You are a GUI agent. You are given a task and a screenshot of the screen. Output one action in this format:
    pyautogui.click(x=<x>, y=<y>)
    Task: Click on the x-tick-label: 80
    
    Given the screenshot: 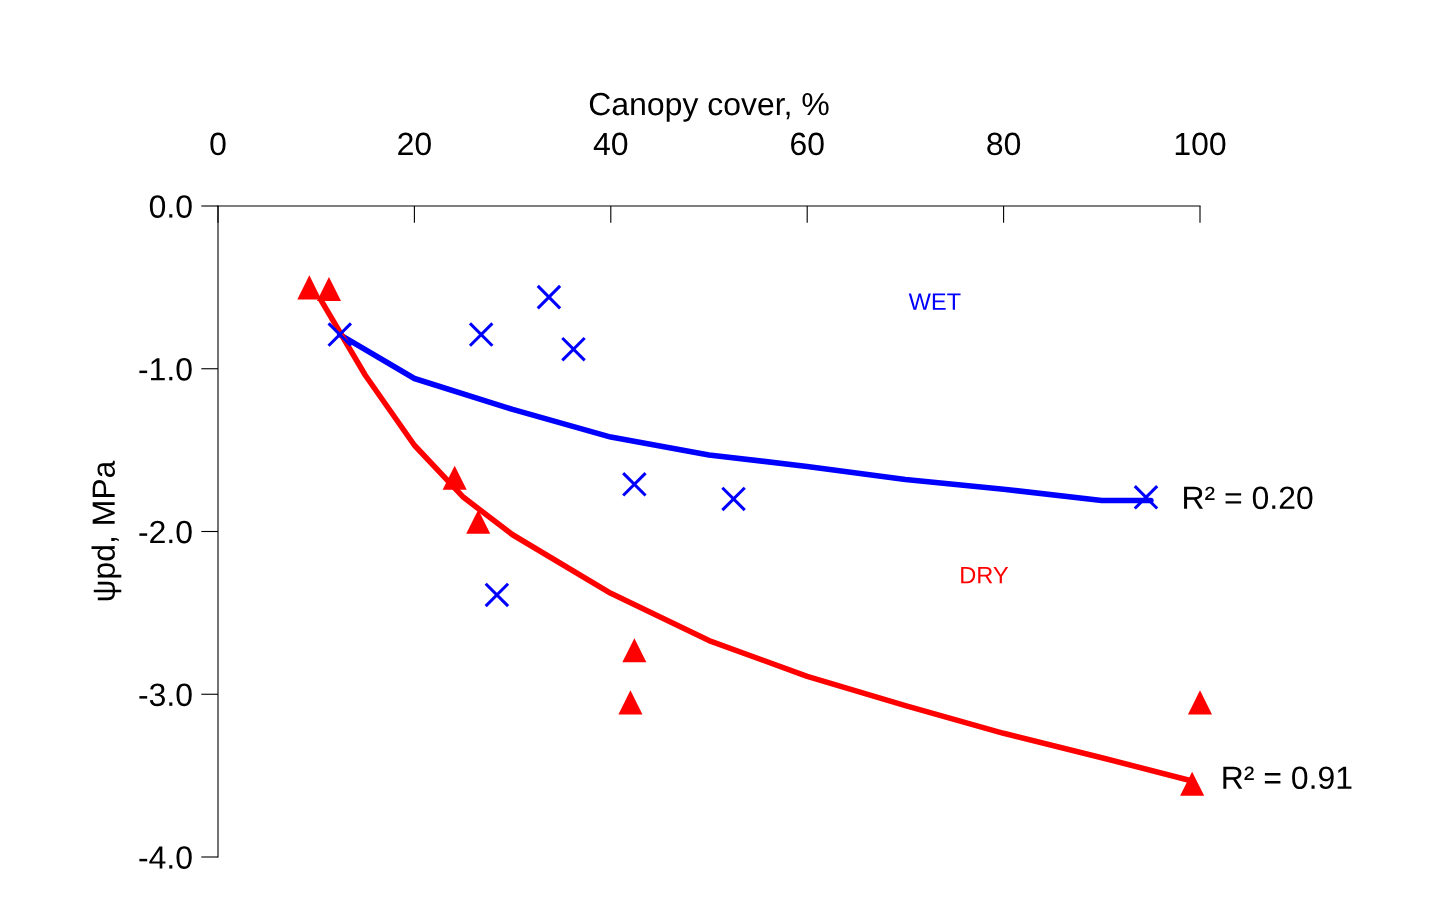 What is the action you would take?
    pyautogui.click(x=1004, y=144)
    